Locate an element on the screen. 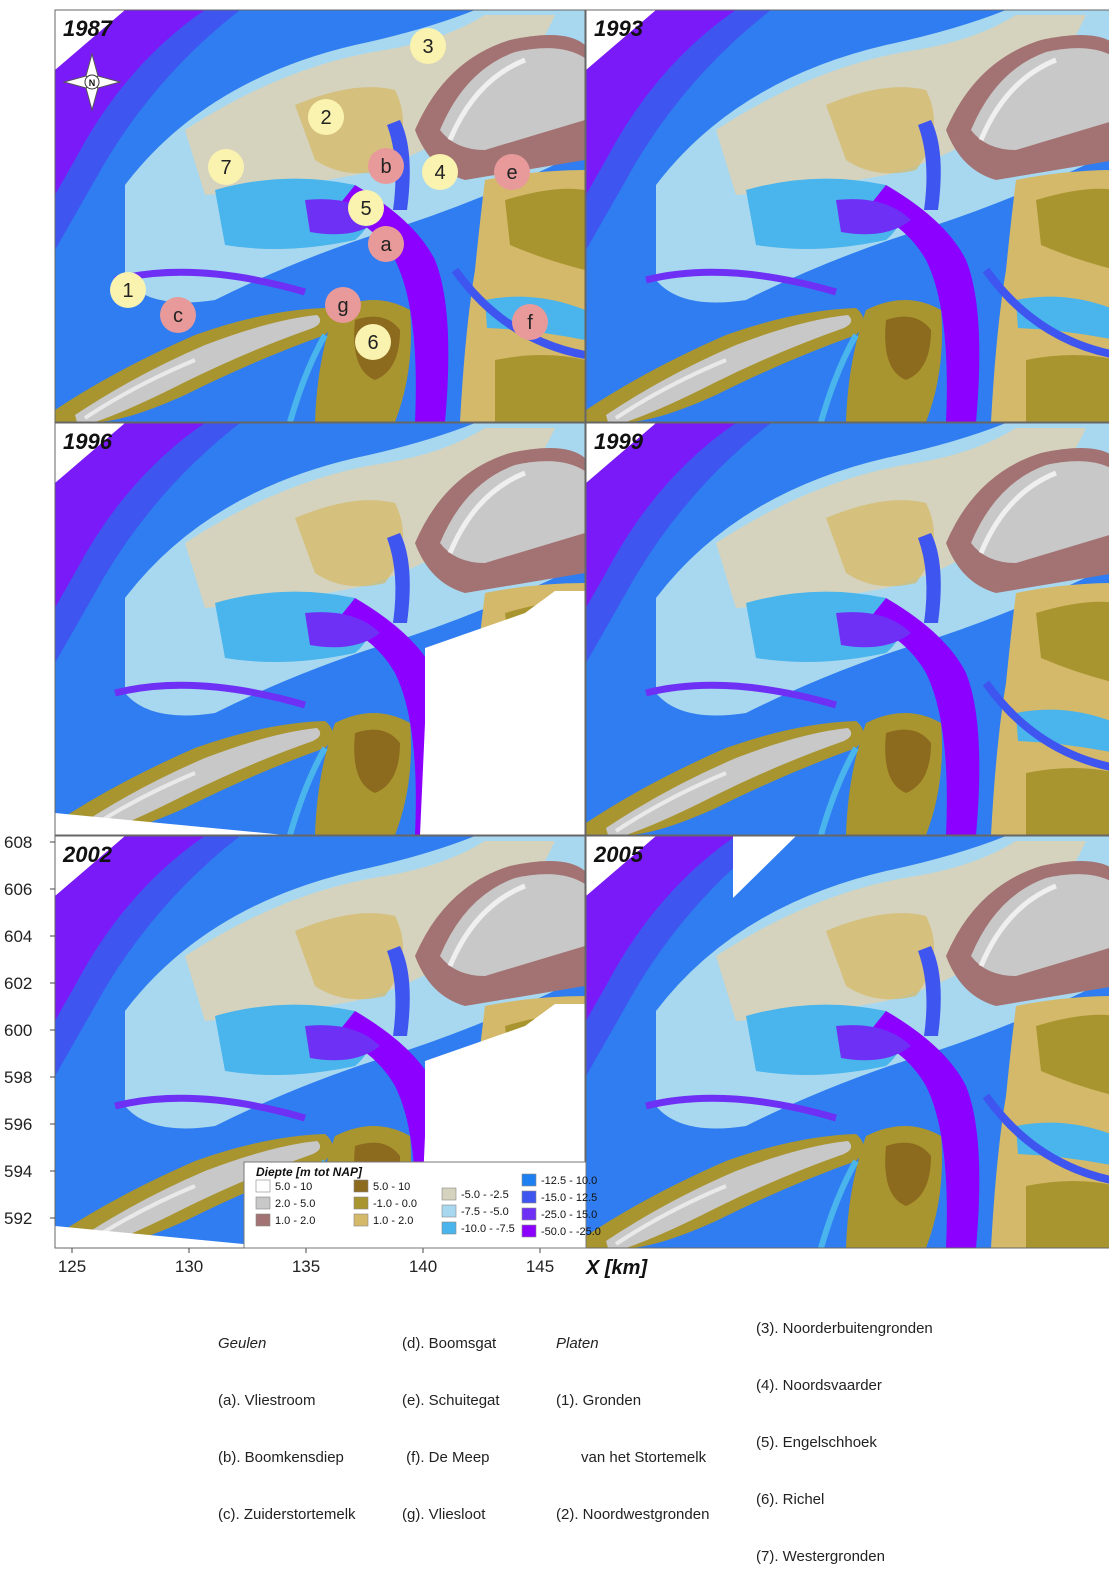 The height and width of the screenshot is (1585, 1109). svg-text: -5.0 - -2.5 is located at coordinates (485, 1195).